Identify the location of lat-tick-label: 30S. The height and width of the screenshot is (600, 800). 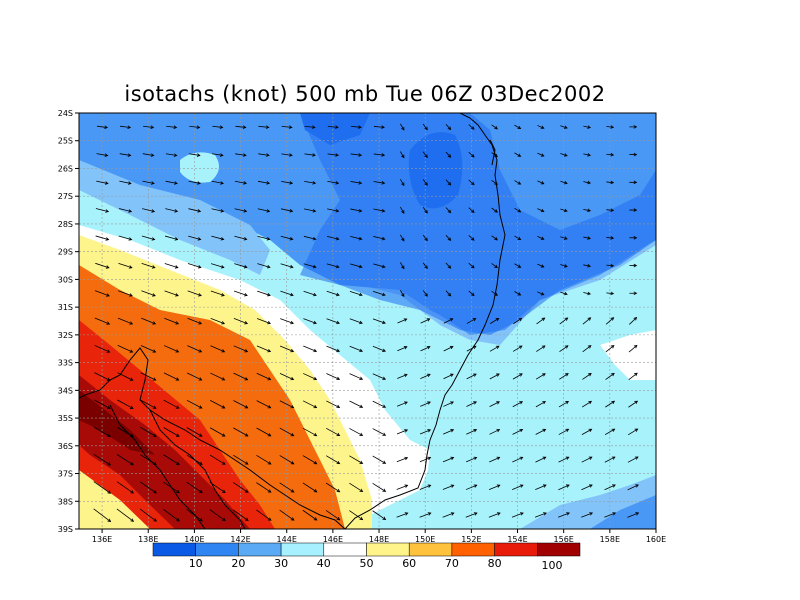
(65, 279).